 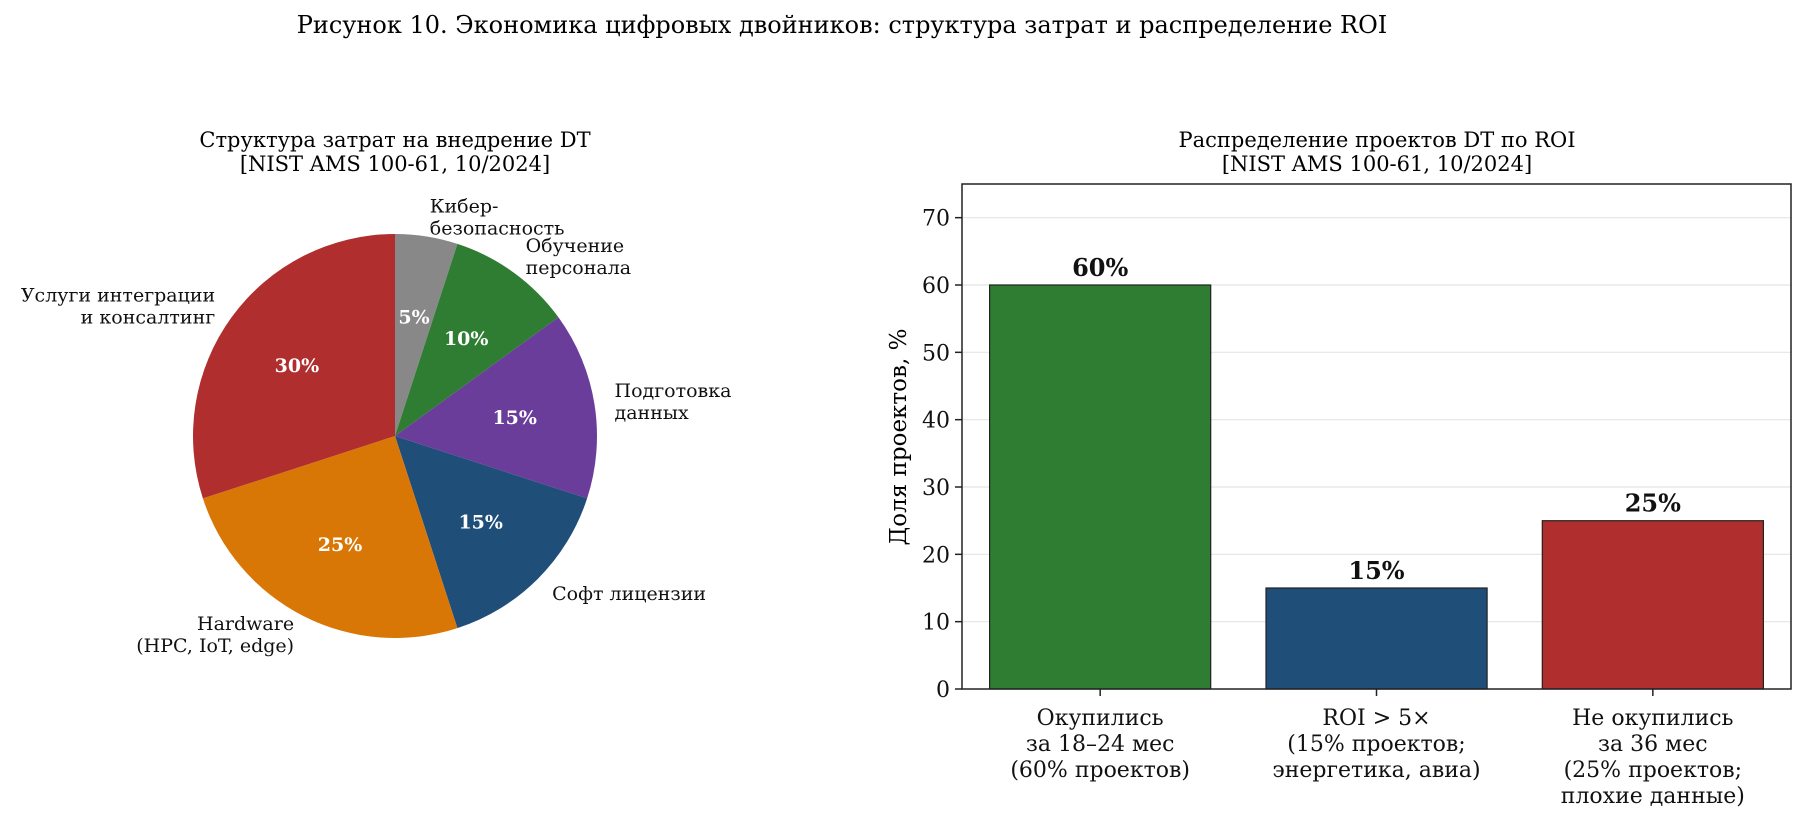 I want to click on pie-percent-label: 30%, so click(x=297, y=366).